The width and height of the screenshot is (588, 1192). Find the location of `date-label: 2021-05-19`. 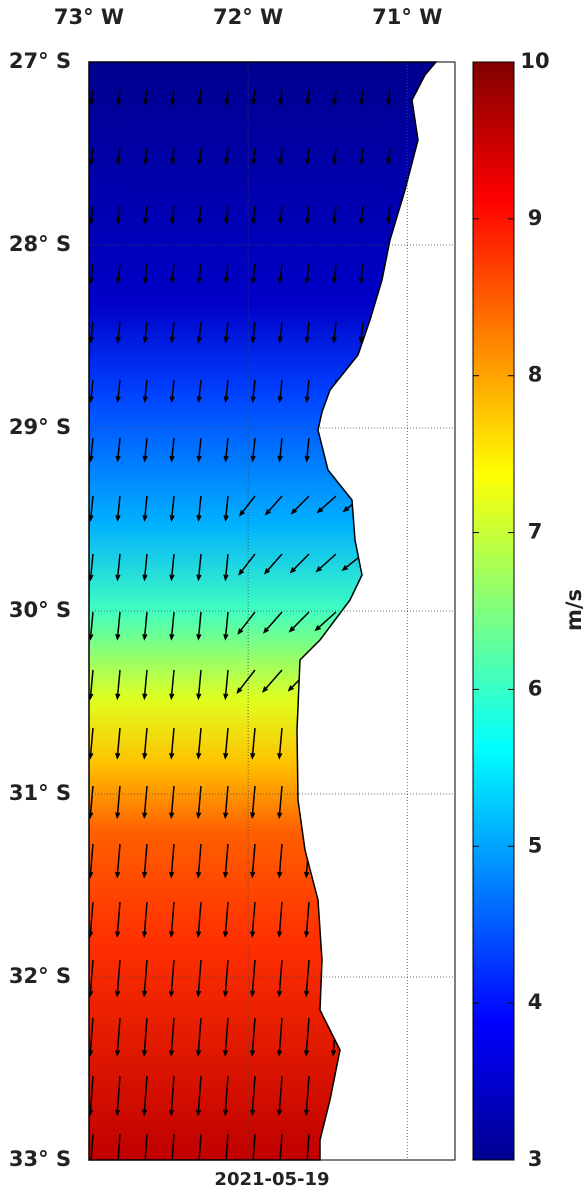

date-label: 2021-05-19 is located at coordinates (271, 1178).